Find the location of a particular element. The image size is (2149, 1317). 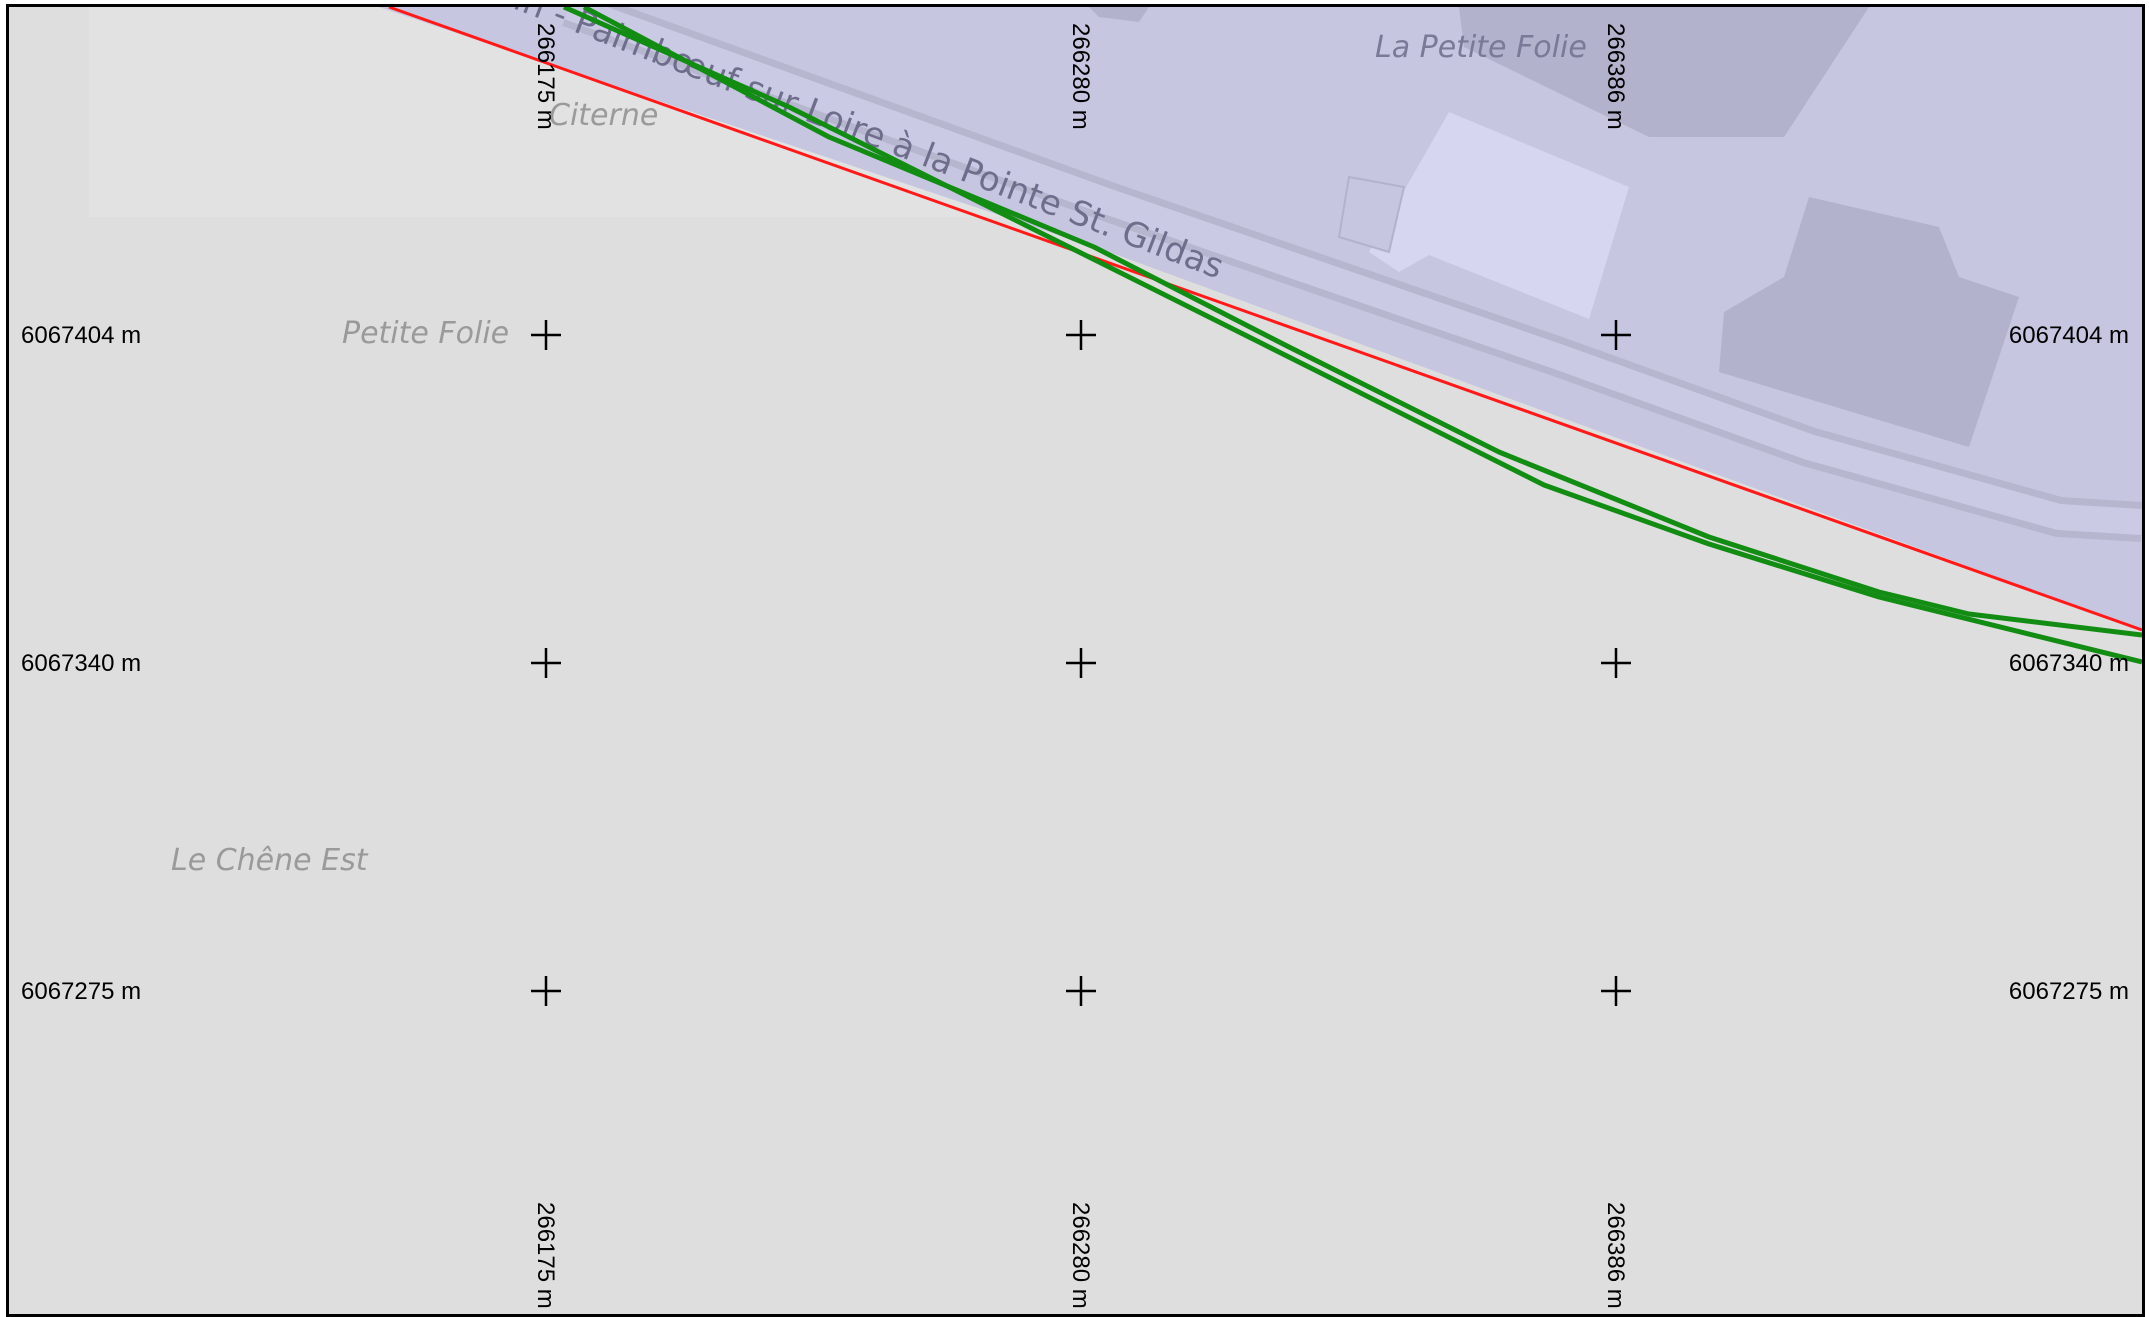

northing-label-left: 6067404 m is located at coordinates (81, 335).